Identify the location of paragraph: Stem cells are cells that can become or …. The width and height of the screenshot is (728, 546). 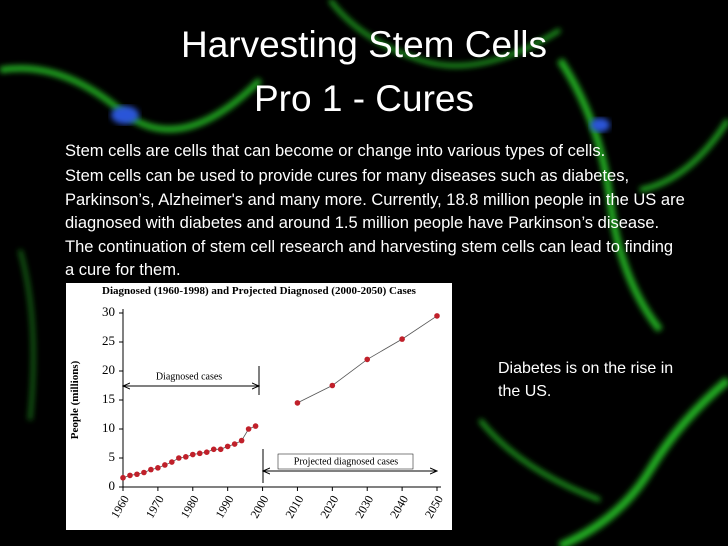
(335, 151).